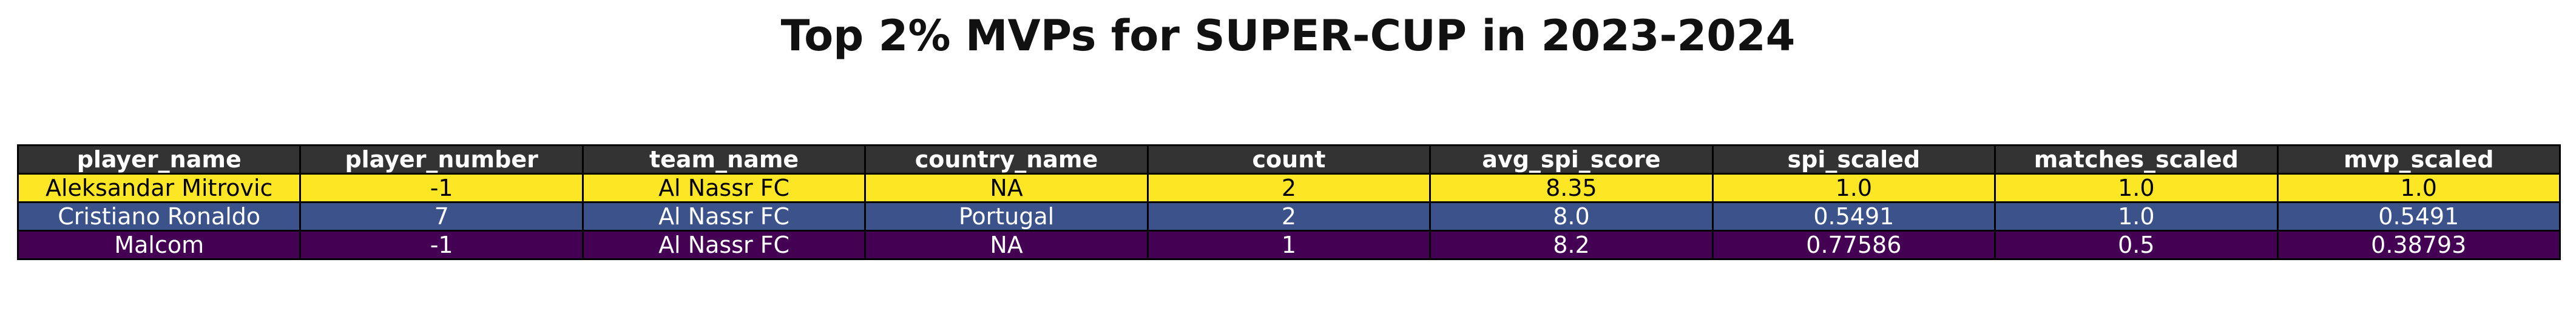 The image size is (2576, 328). I want to click on column-header-spi-scaled: spi_scaled, so click(1853, 159).